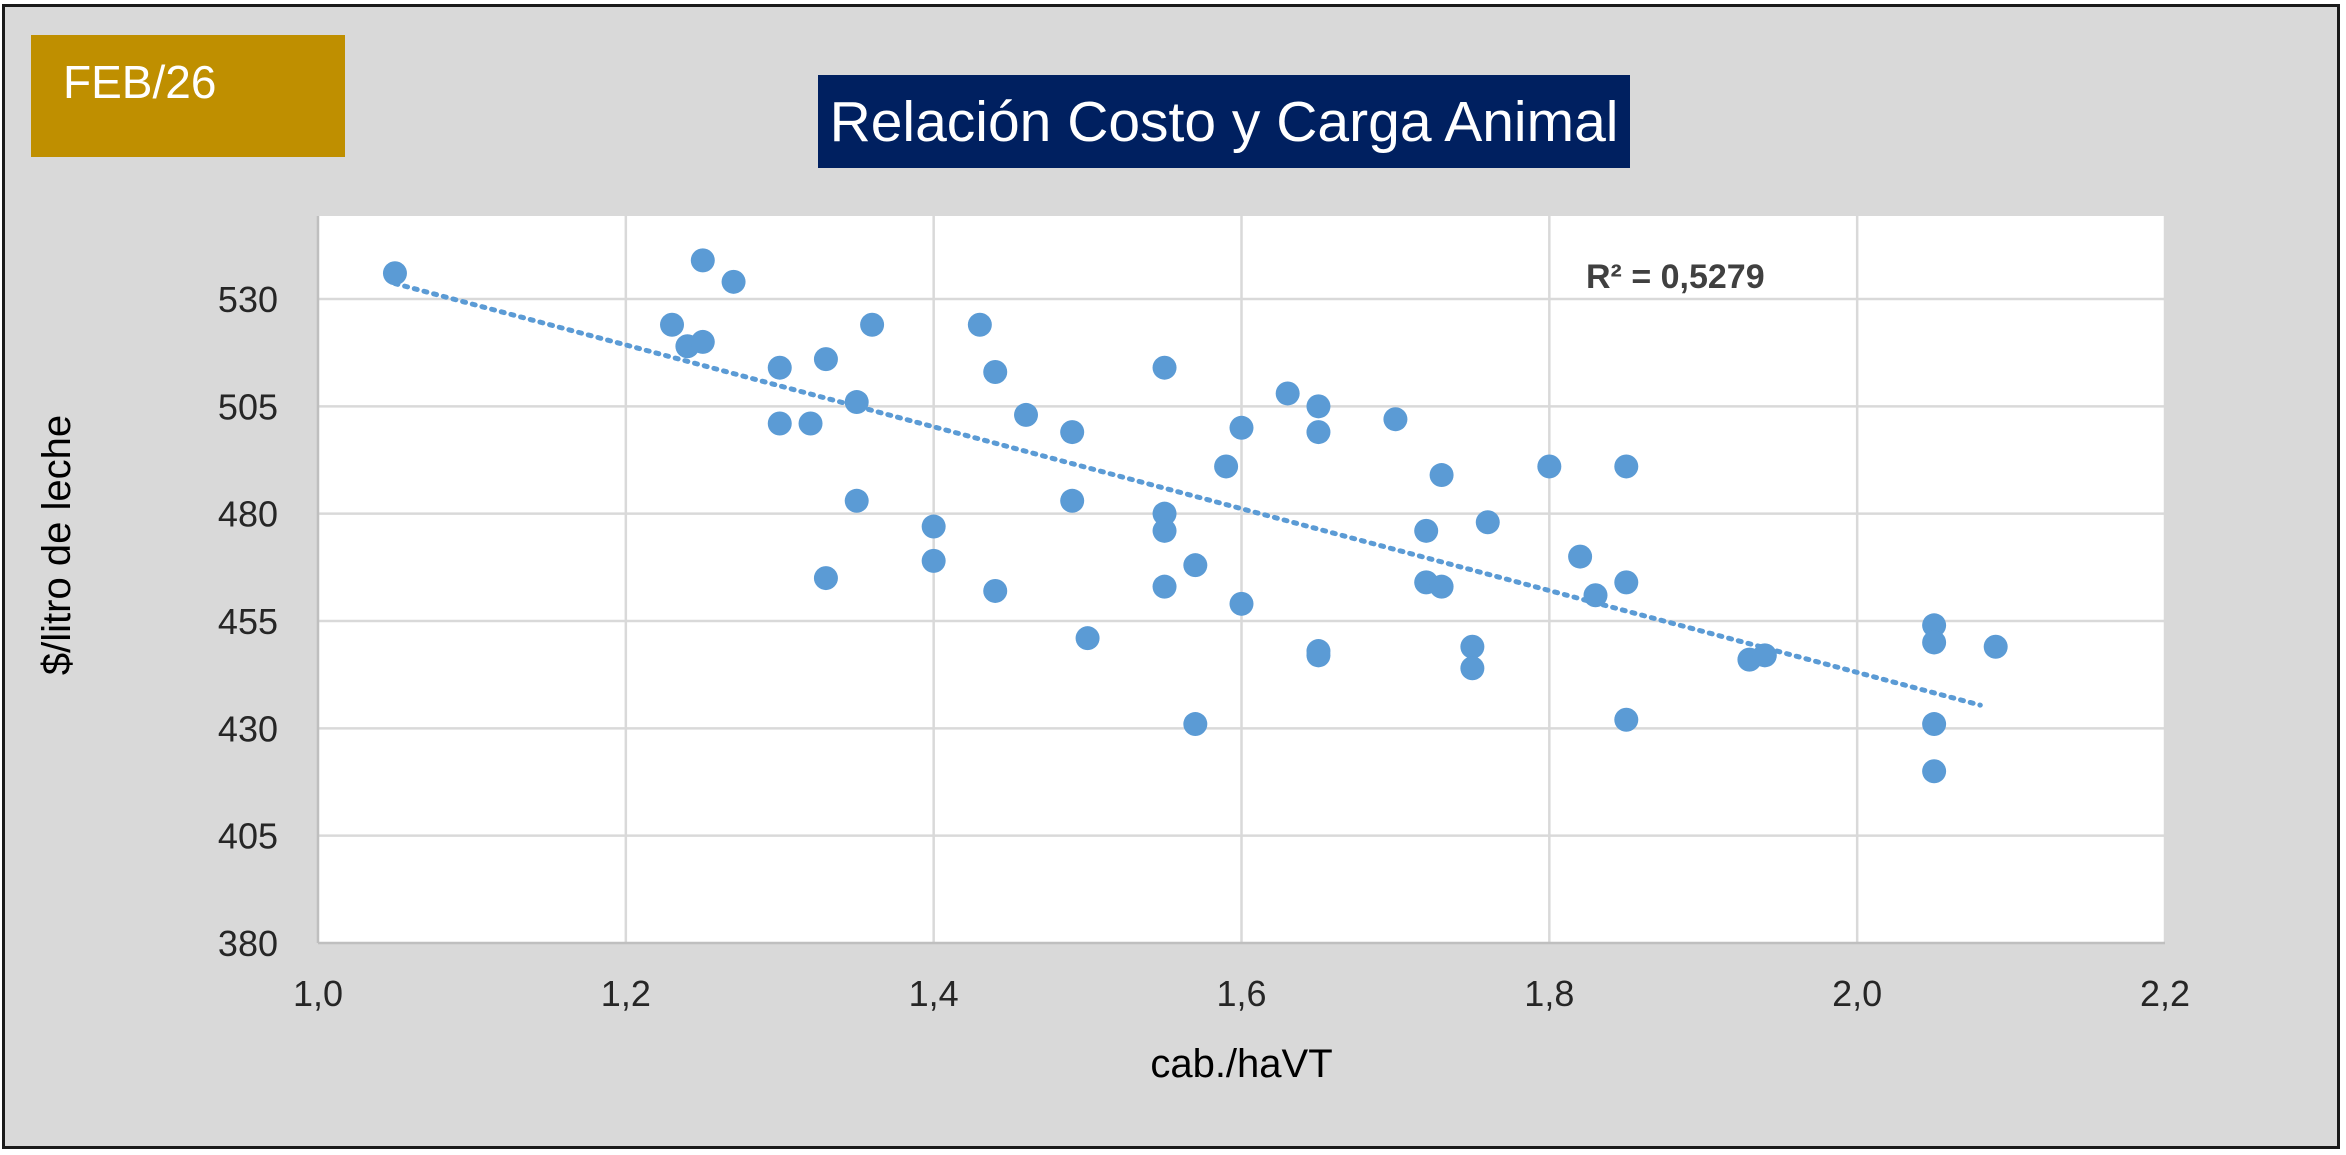 This screenshot has width=2346, height=1155. I want to click on chart-title-box: Relación Costo y Carga Animal, so click(1224, 121).